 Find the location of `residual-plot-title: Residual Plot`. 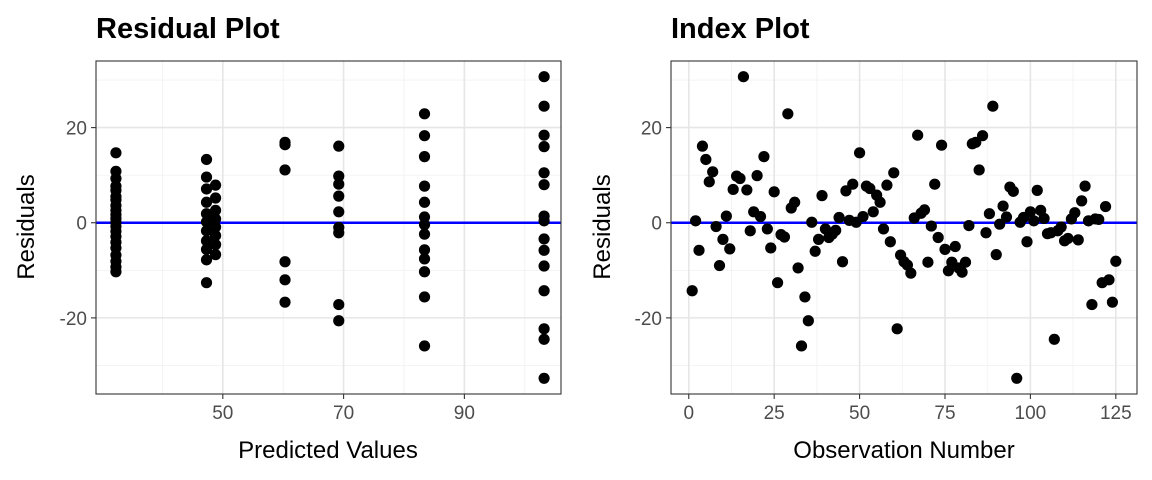

residual-plot-title: Residual Plot is located at coordinates (188, 29).